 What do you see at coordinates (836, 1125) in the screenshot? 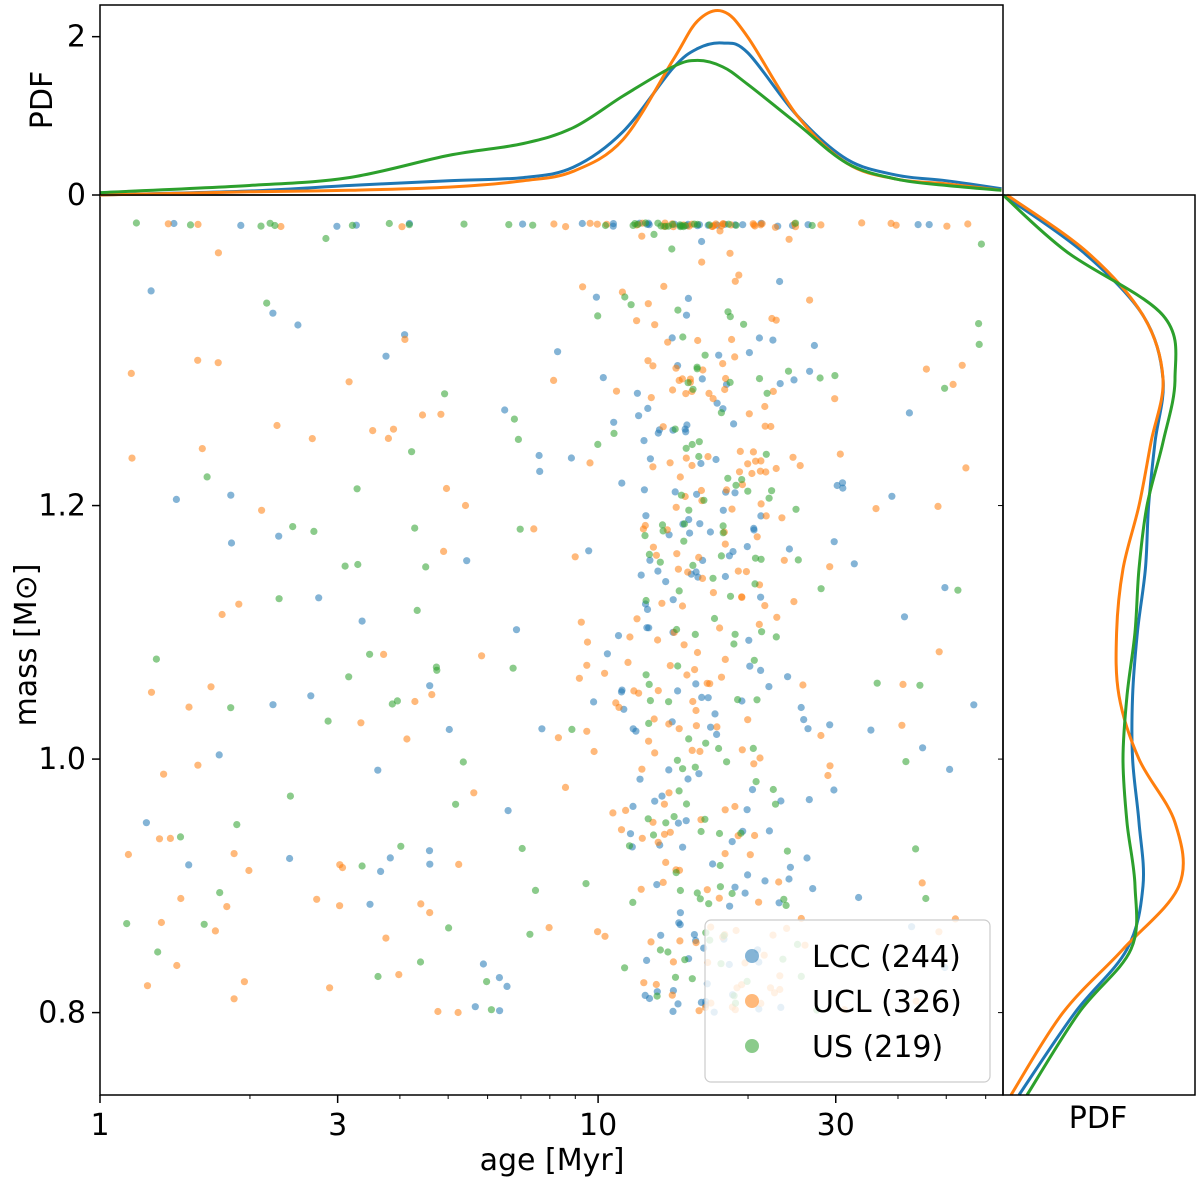
I see `x-tick-label: 30` at bounding box center [836, 1125].